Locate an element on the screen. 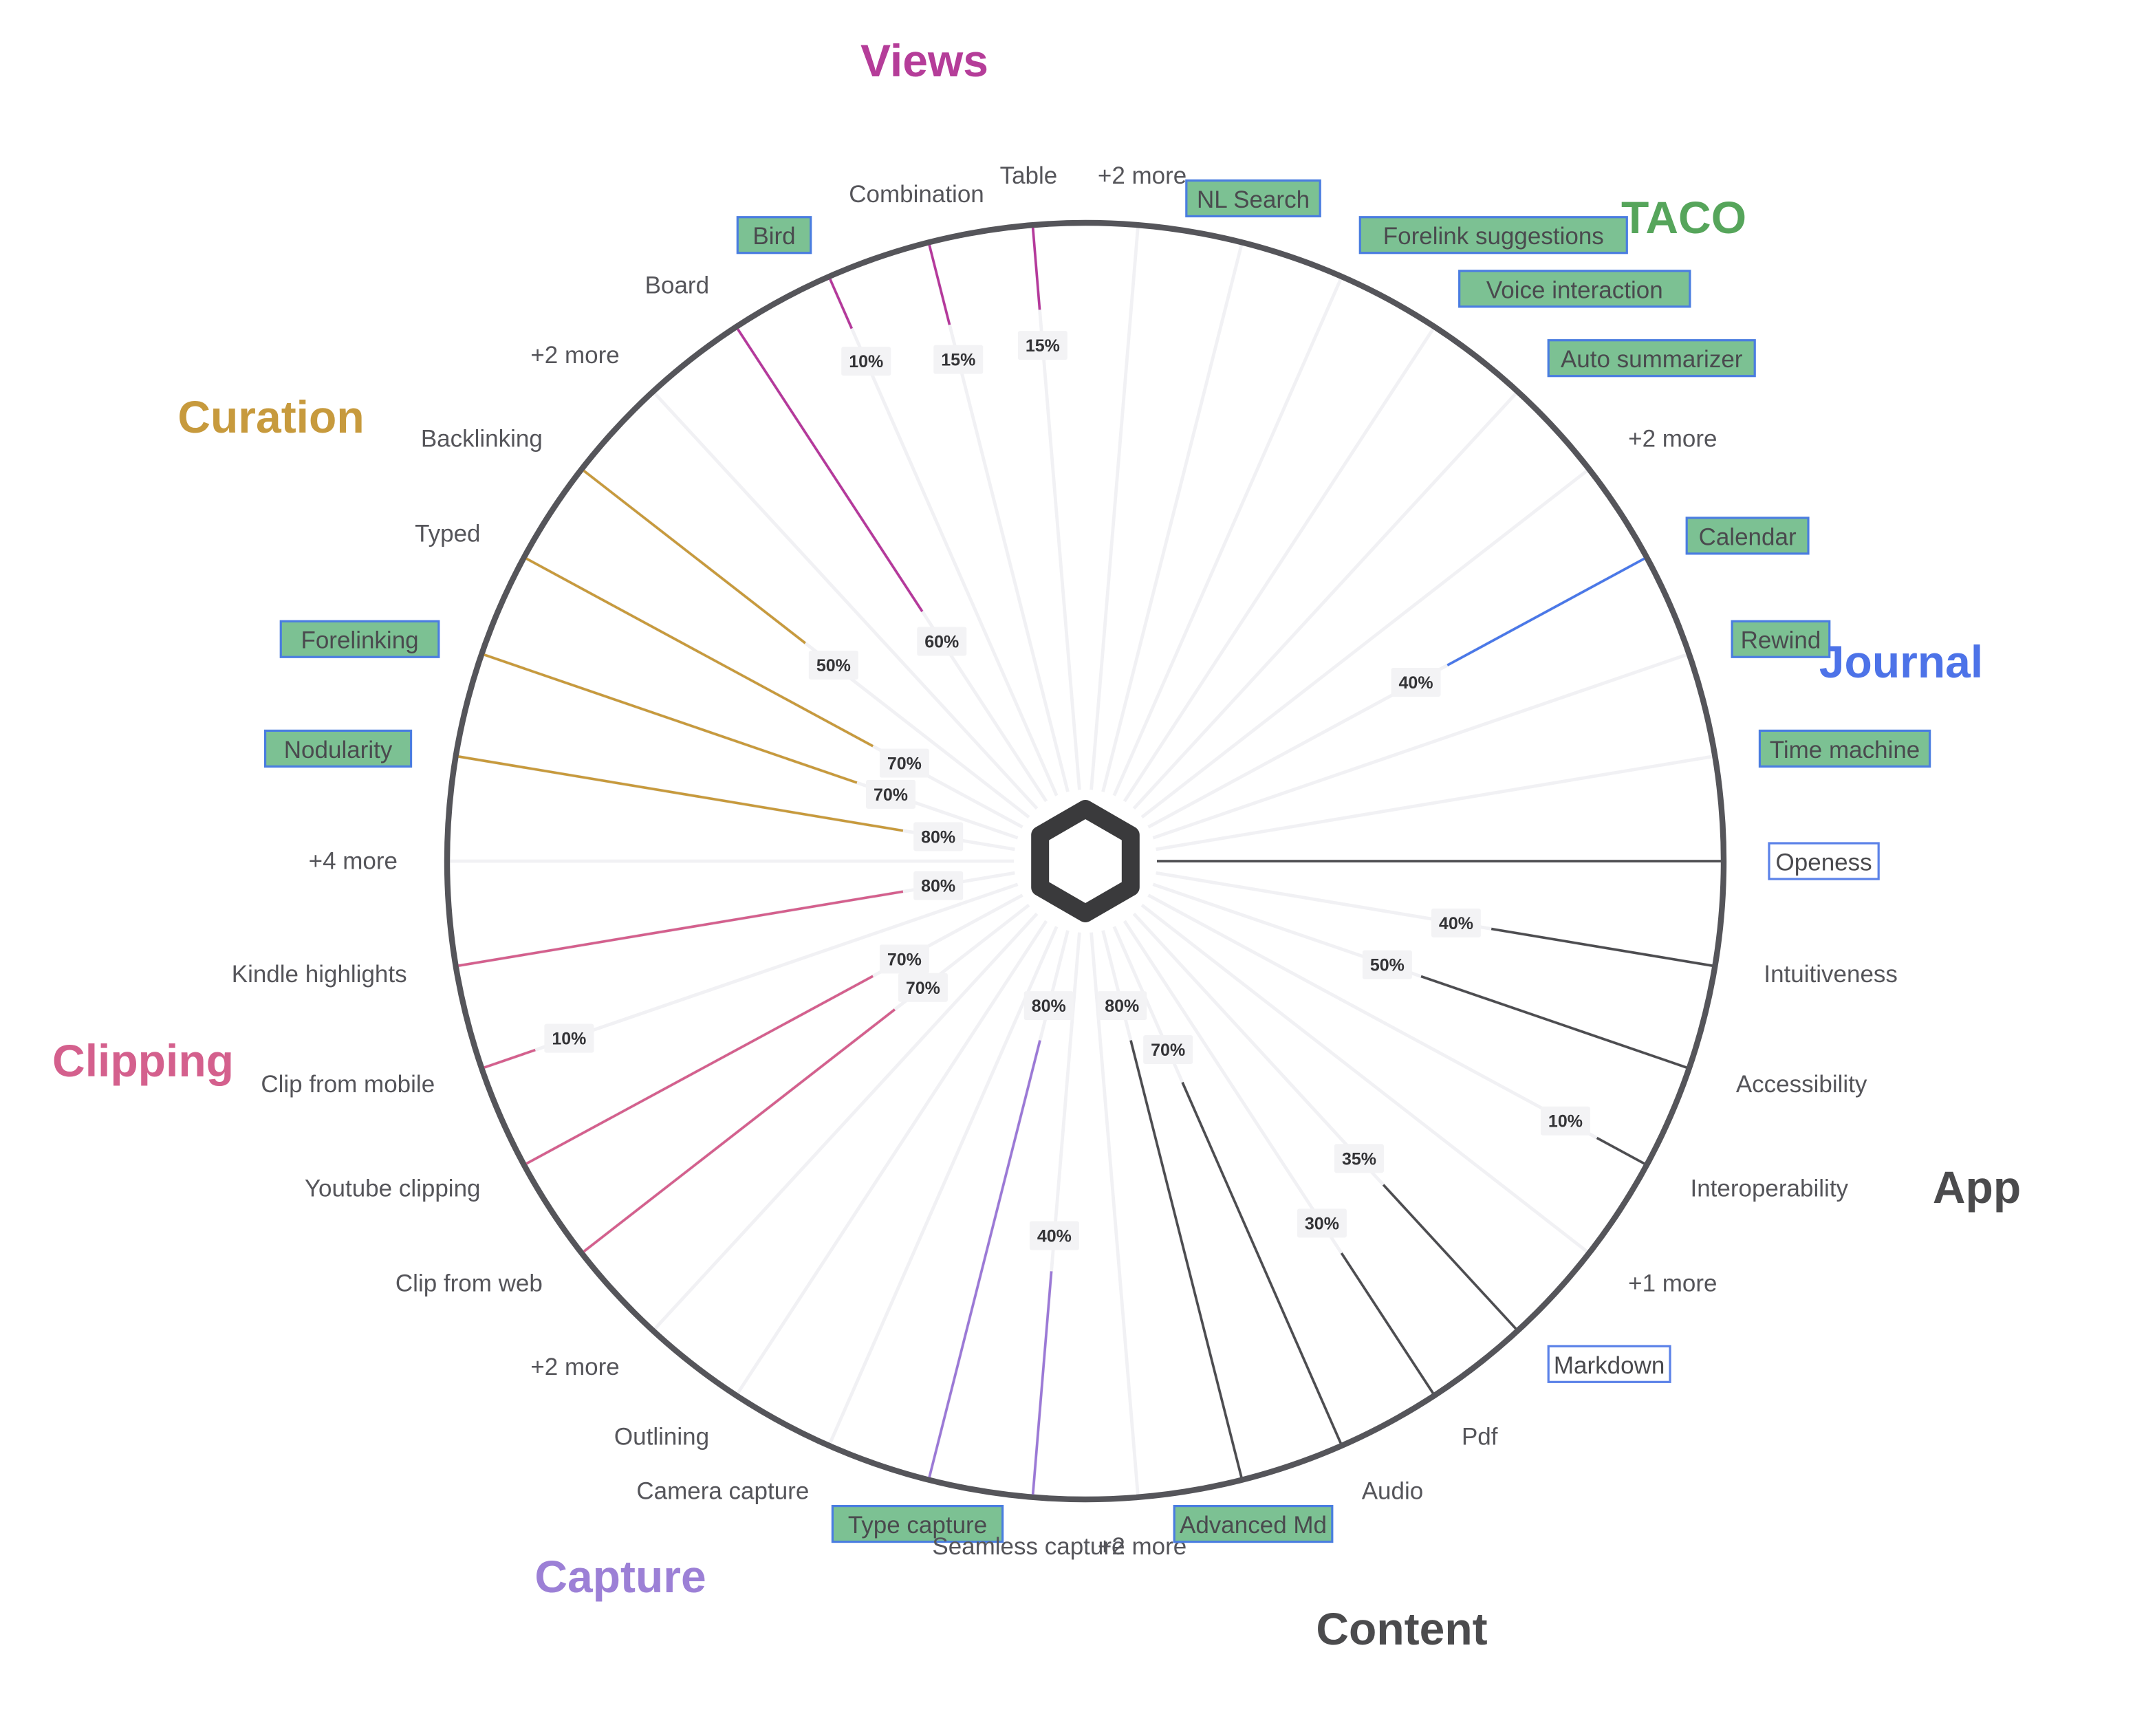 Image resolution: width=2135 pixels, height=1736 pixels. item-label: Typed is located at coordinates (447, 534).